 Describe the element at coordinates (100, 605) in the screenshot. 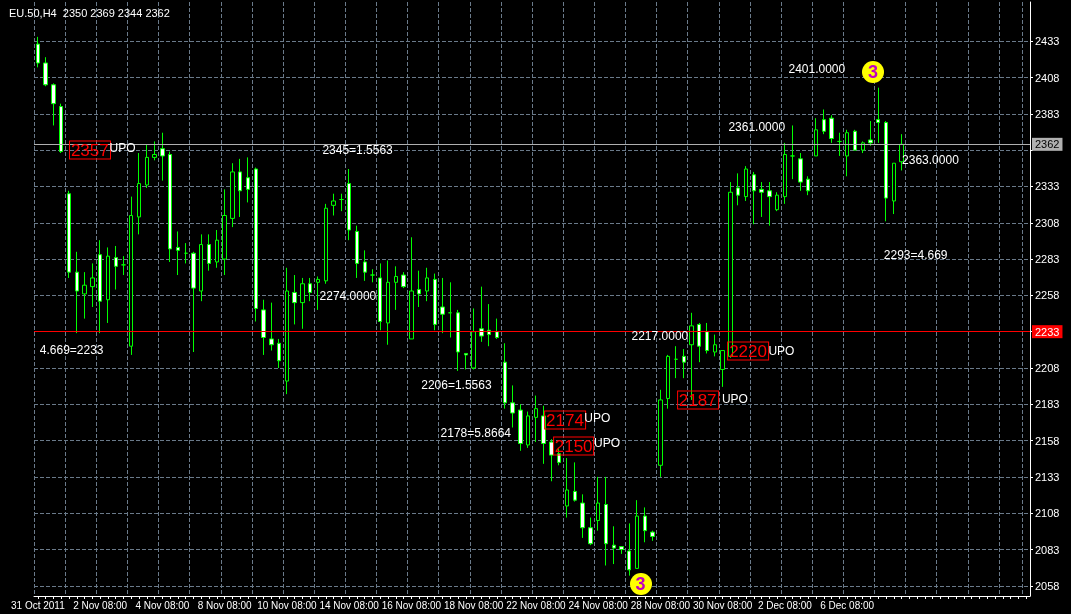

I see `x-tick-label: 2 Nov 08:00` at that location.